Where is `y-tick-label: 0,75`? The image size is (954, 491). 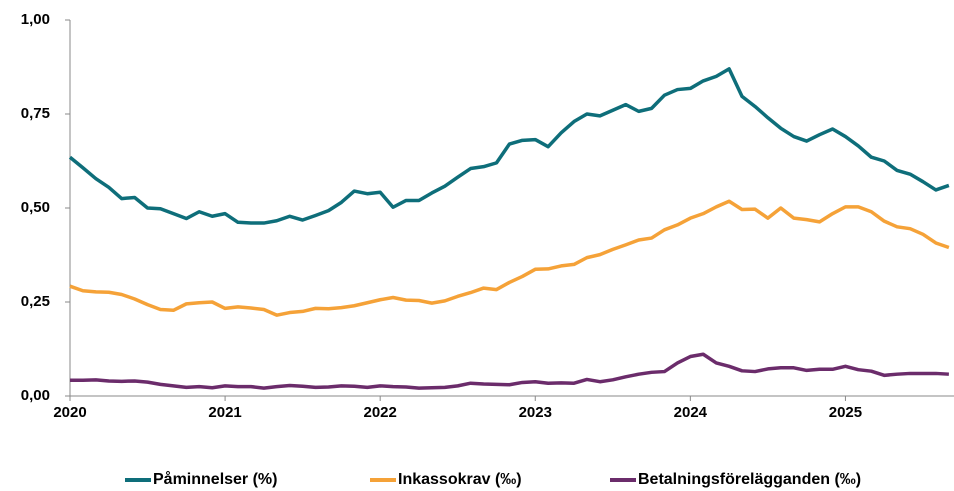 y-tick-label: 0,75 is located at coordinates (35, 113).